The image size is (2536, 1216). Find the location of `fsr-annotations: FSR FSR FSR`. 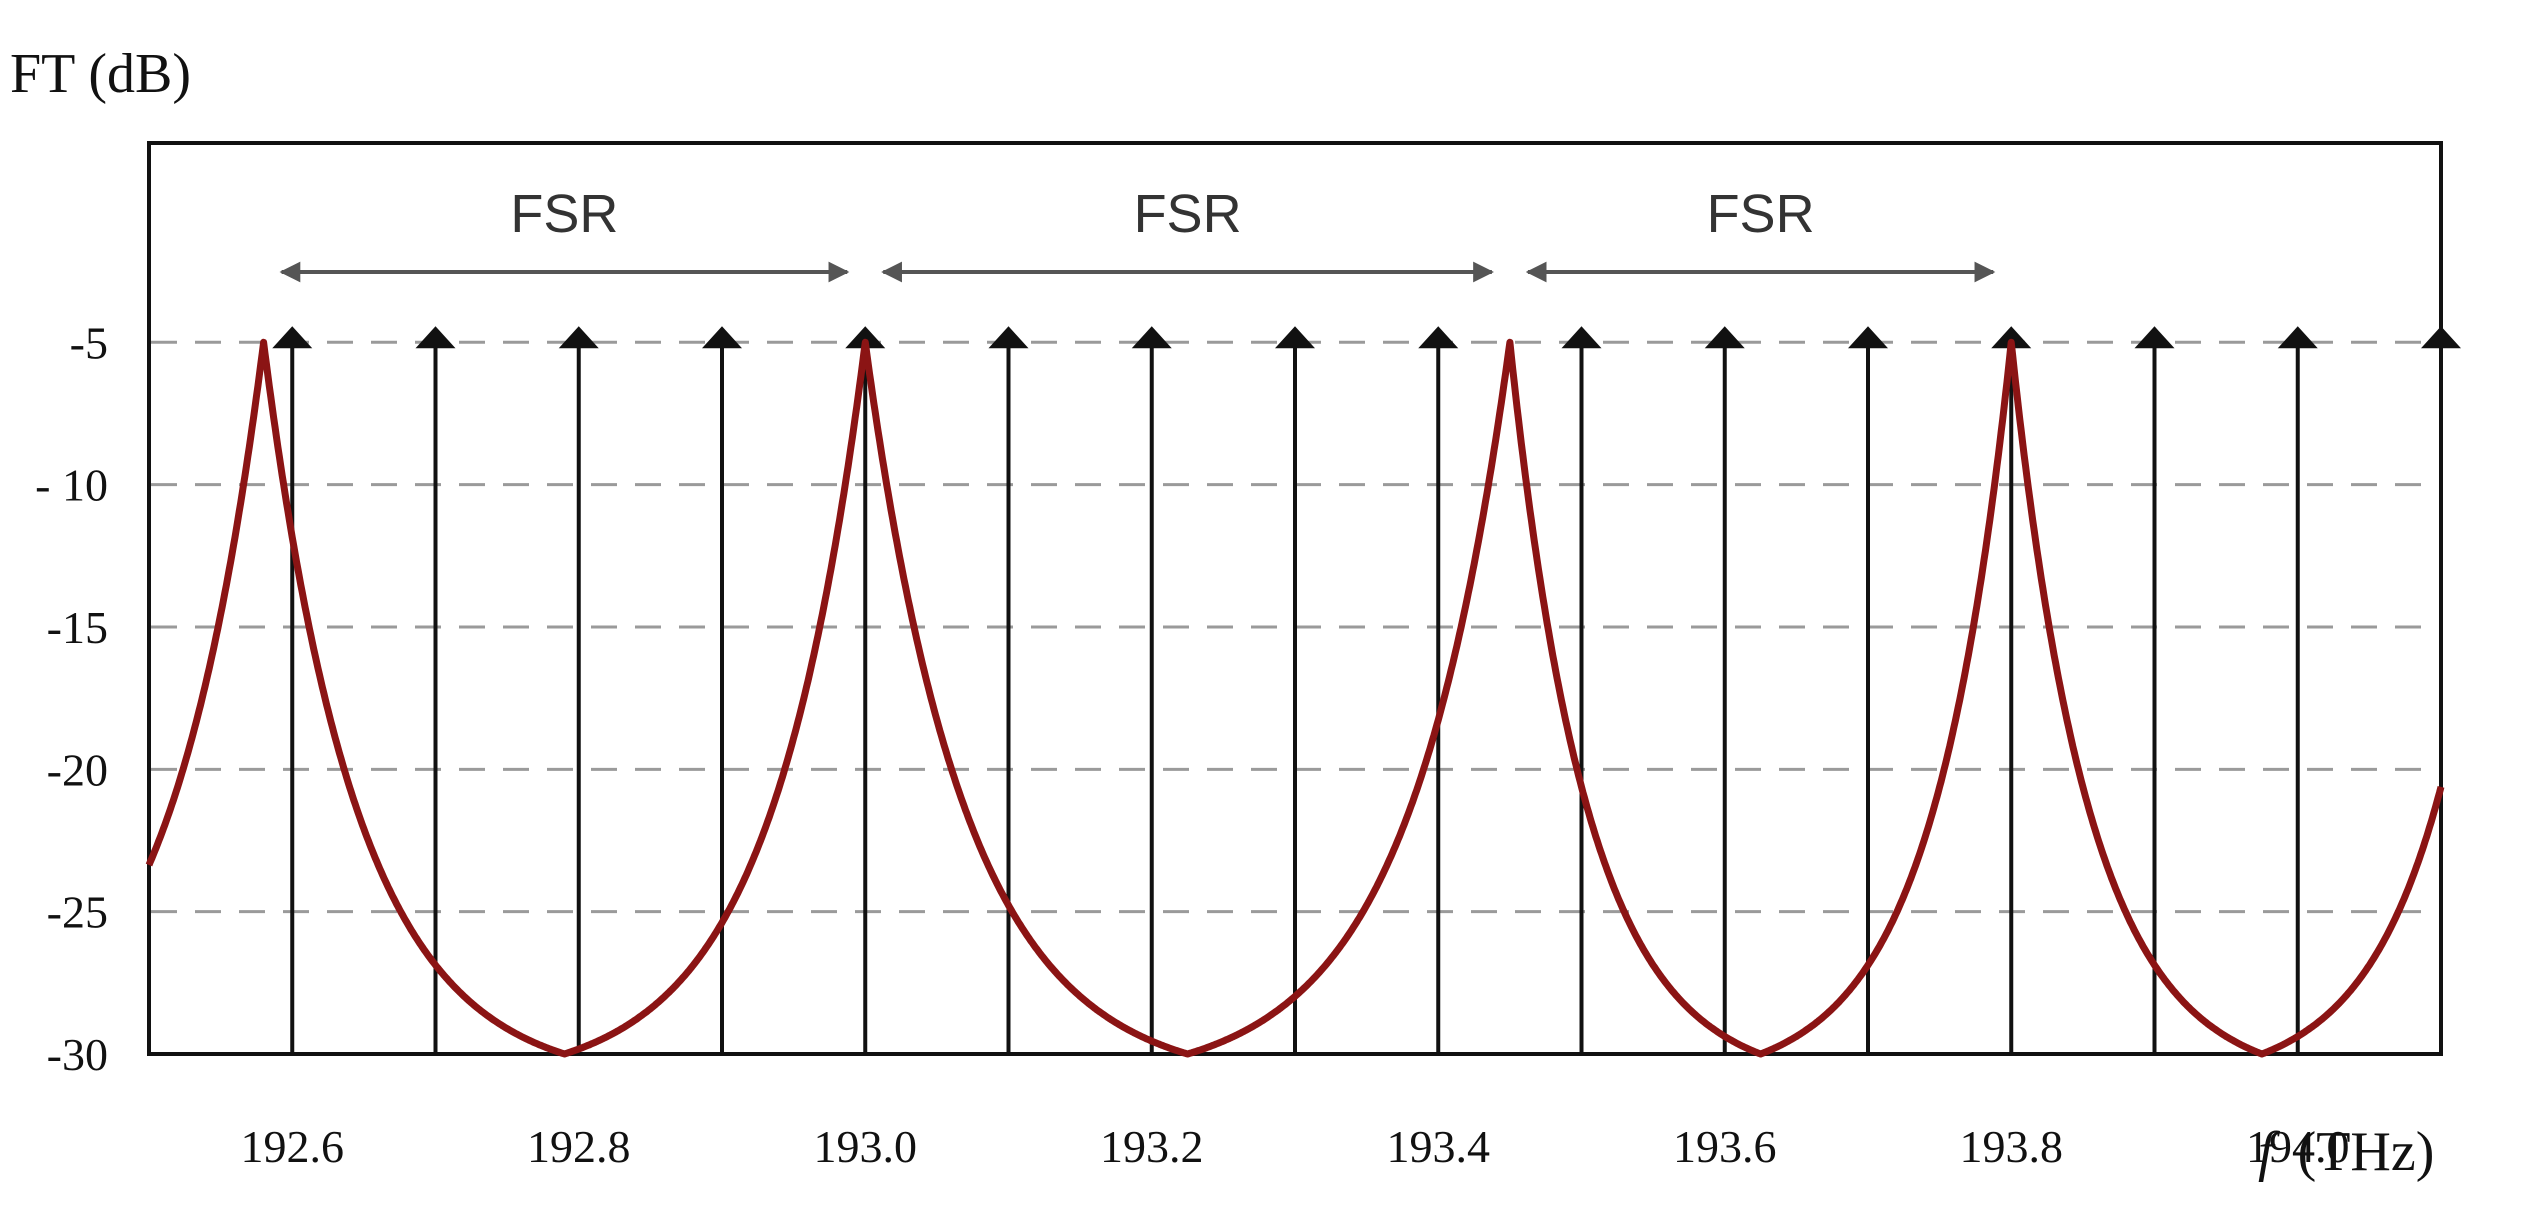

fsr-annotations: FSR FSR FSR is located at coordinates (1137, 233).